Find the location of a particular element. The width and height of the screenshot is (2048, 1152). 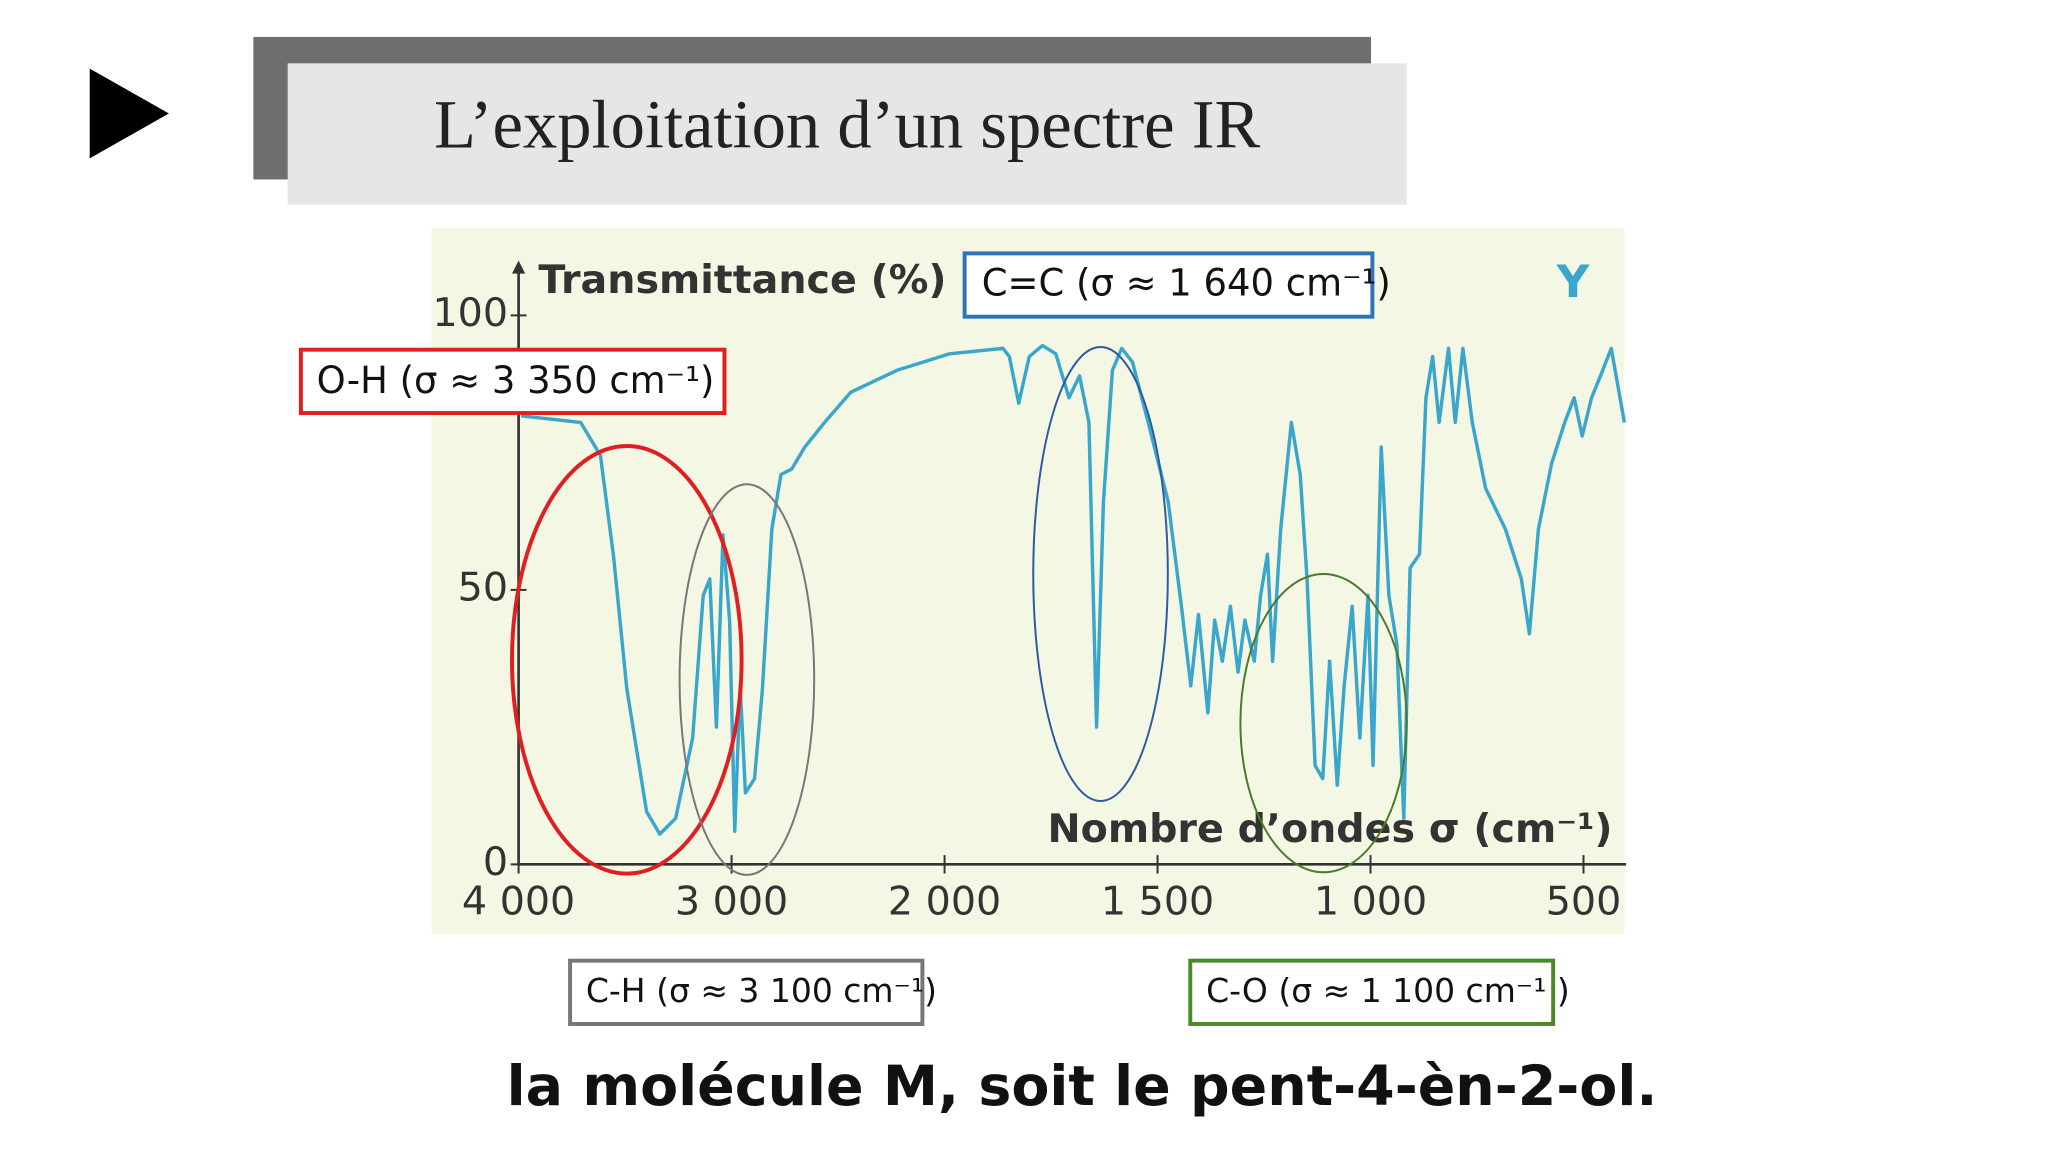

ch-box is located at coordinates (746, 992).